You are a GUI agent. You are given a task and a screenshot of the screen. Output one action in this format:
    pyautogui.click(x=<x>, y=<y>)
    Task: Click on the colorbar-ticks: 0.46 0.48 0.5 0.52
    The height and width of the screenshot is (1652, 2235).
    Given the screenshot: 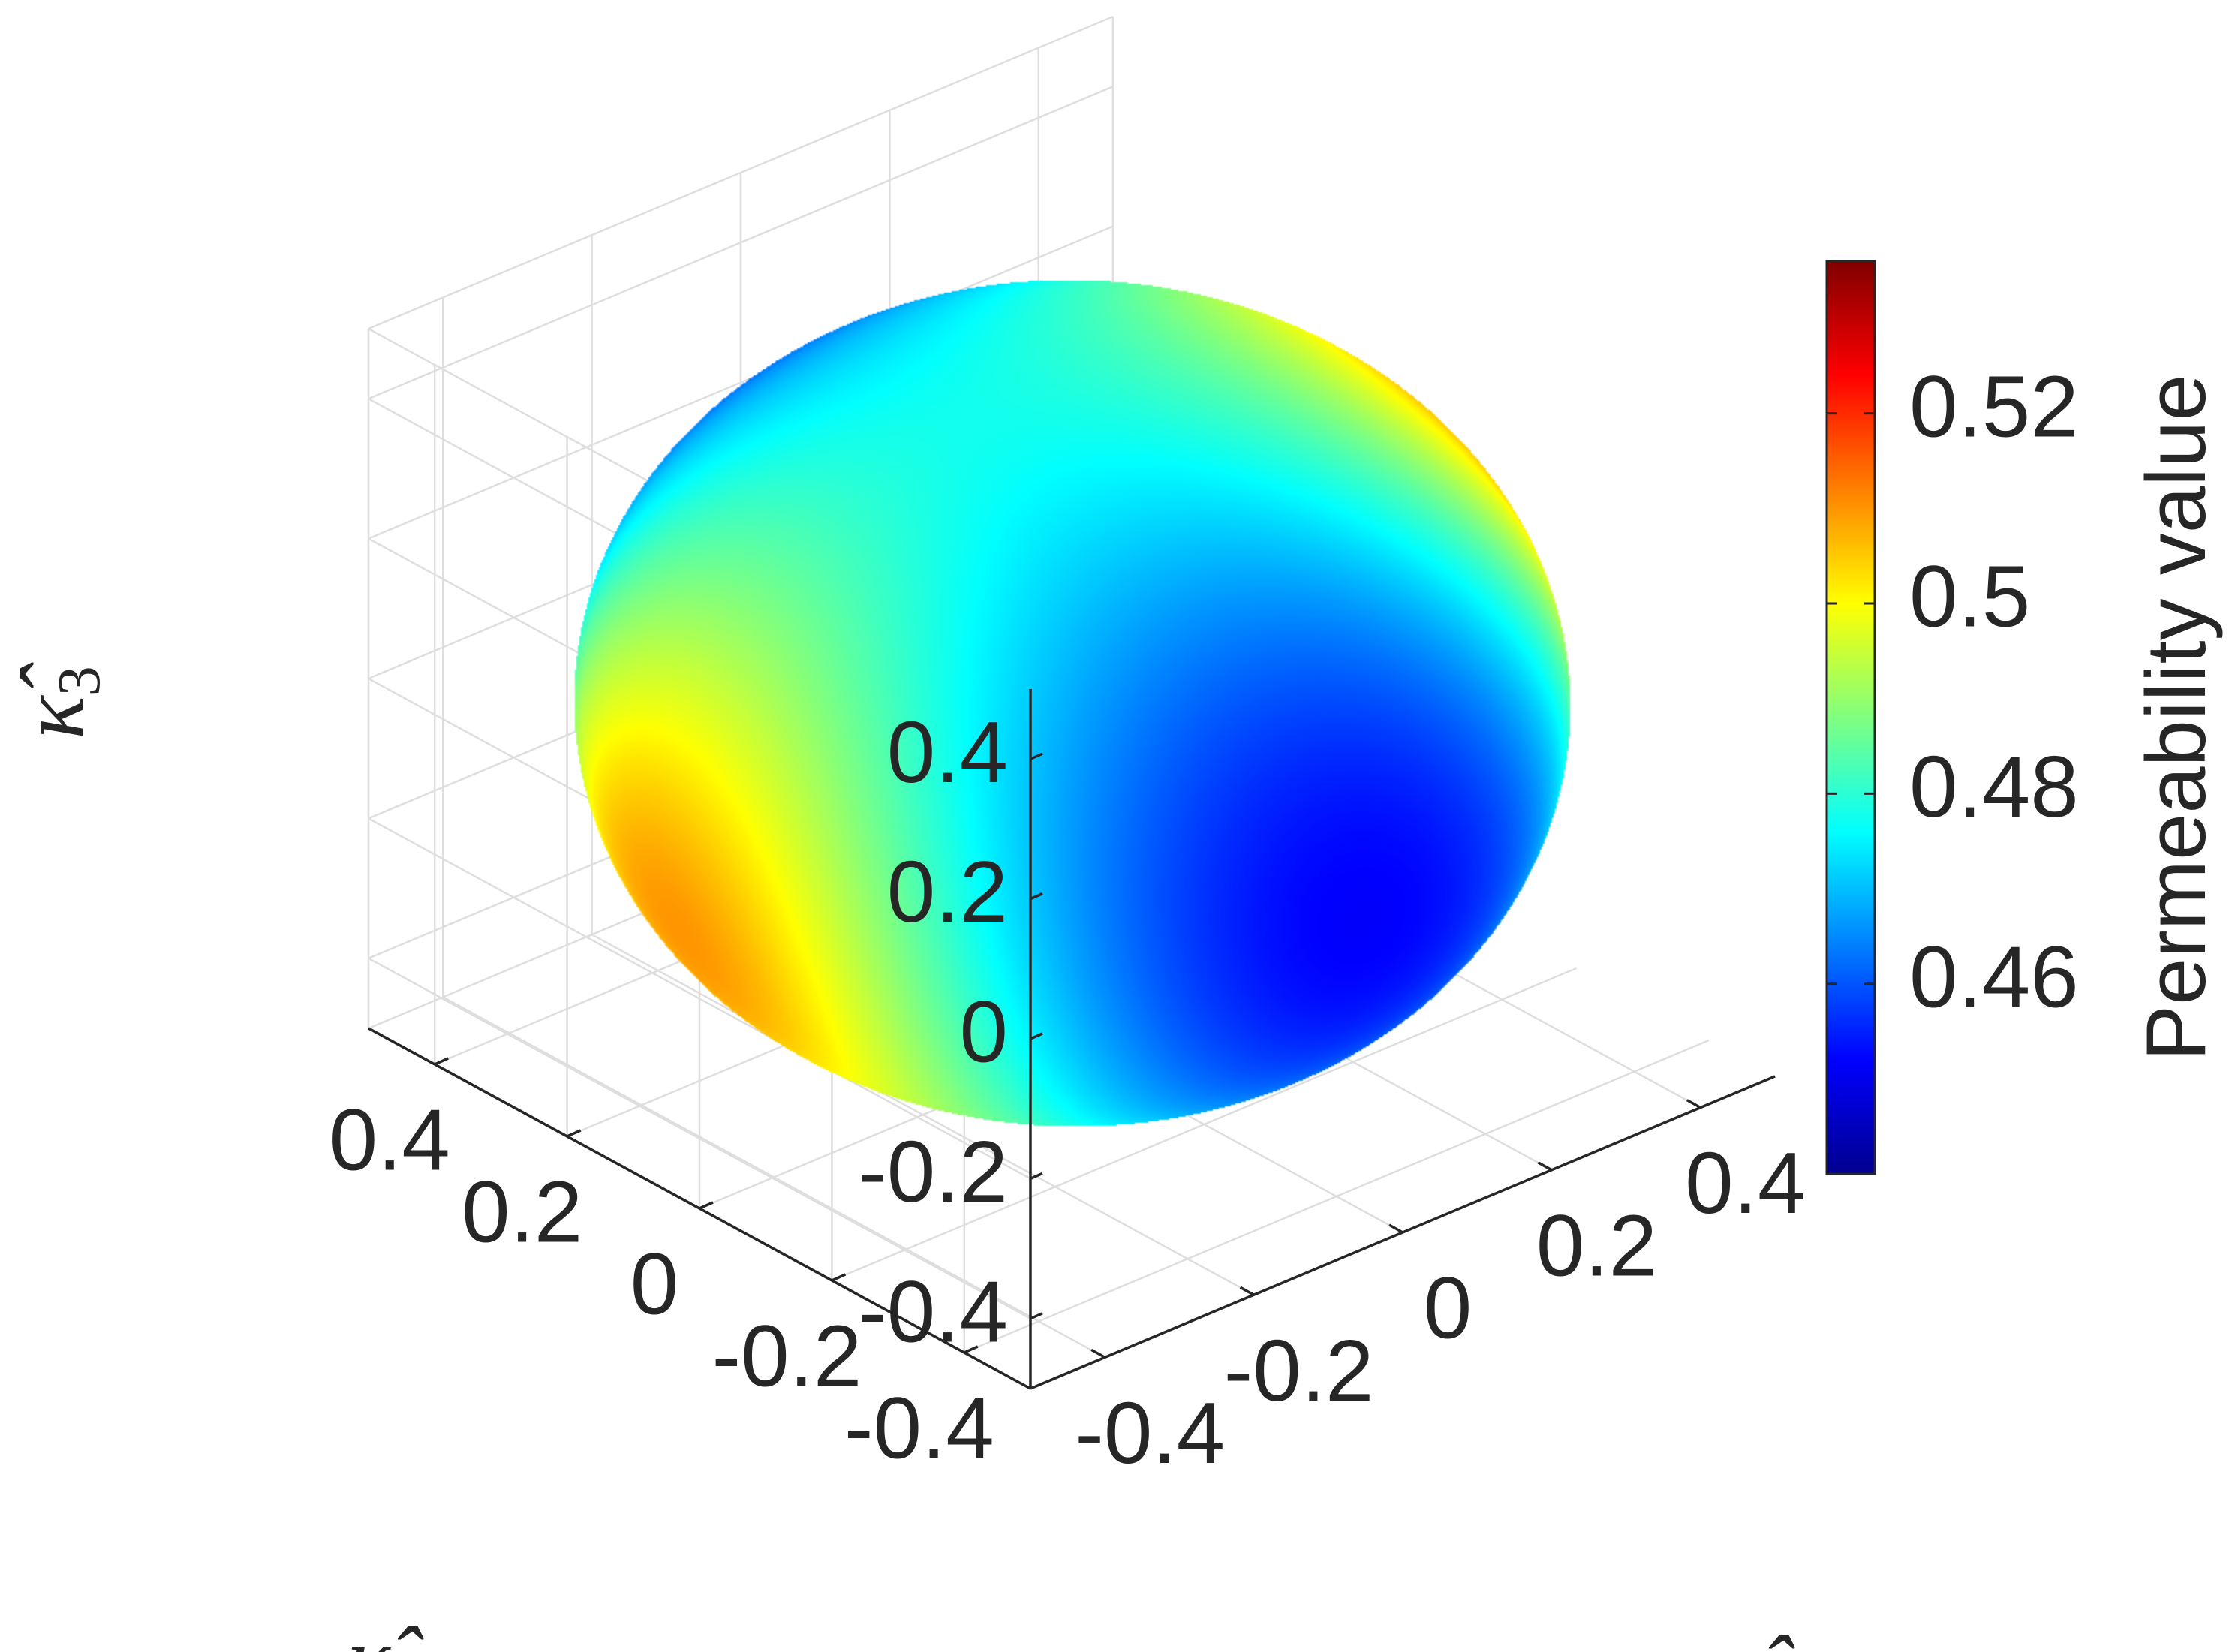 What is the action you would take?
    pyautogui.click(x=1953, y=691)
    